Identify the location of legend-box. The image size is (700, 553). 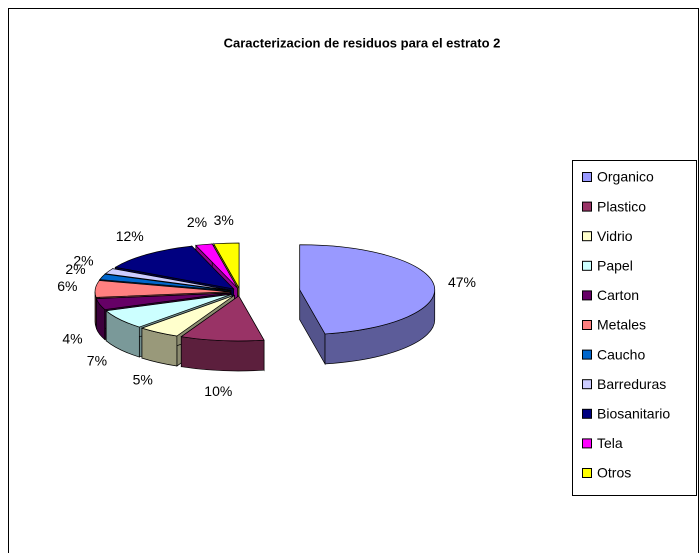
(634, 328).